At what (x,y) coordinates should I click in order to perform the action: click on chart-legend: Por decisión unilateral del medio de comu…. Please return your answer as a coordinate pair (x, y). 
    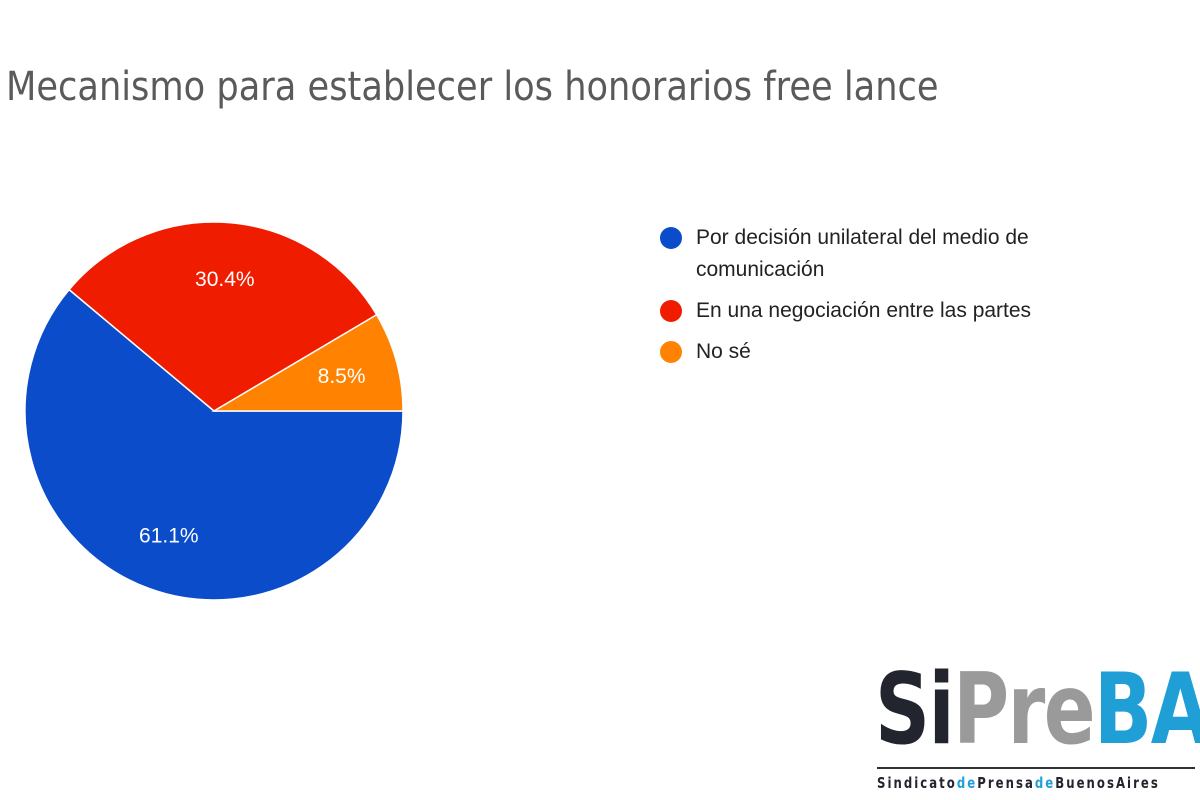
    Looking at the image, I should click on (920, 299).